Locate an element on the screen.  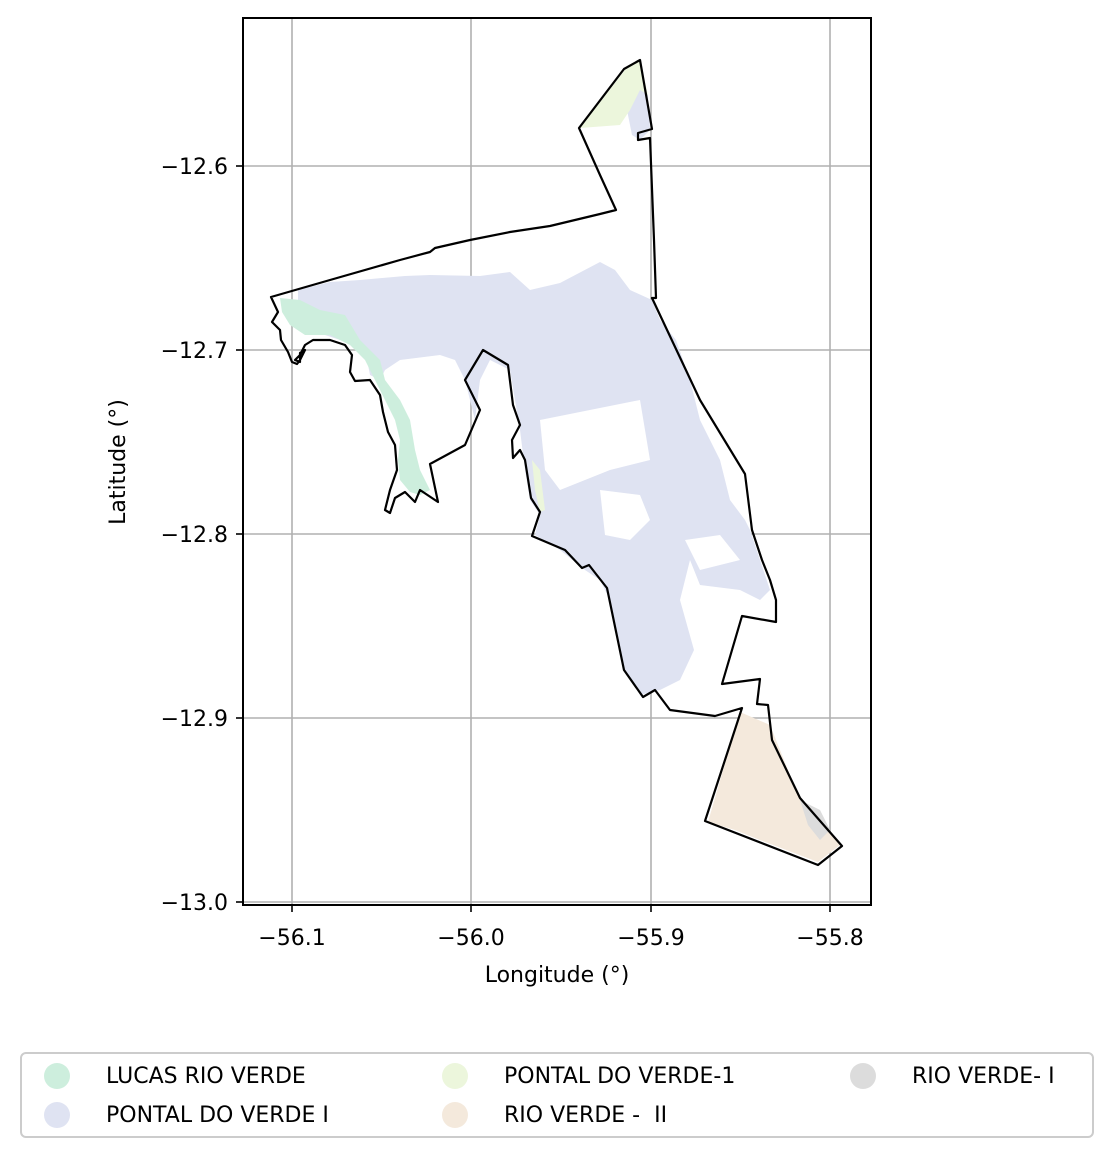
x-axis-title: Longitude (°) is located at coordinates (557, 975).